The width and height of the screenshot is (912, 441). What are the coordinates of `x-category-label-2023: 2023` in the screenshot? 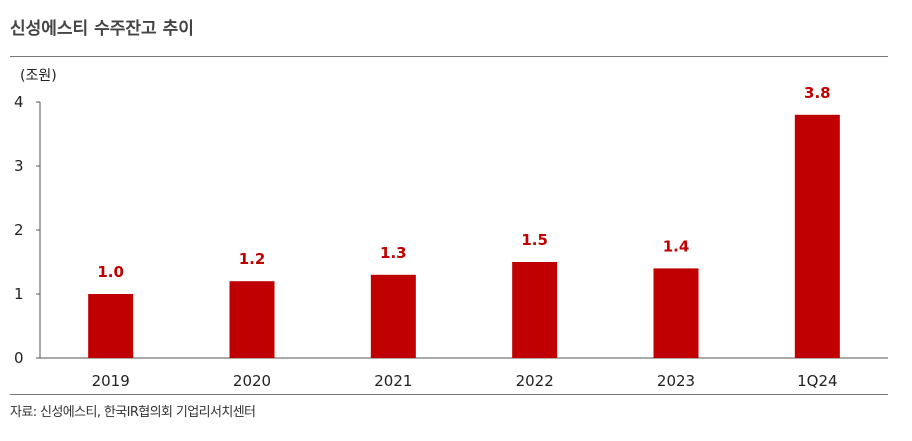 It's located at (676, 381).